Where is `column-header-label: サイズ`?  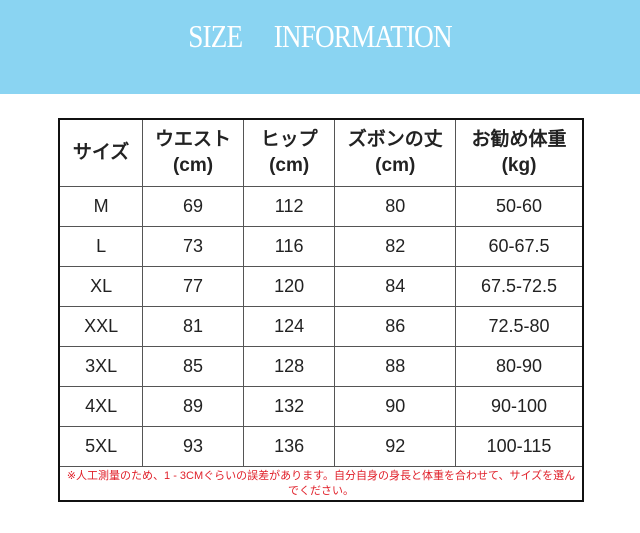 column-header-label: サイズ is located at coordinates (101, 152).